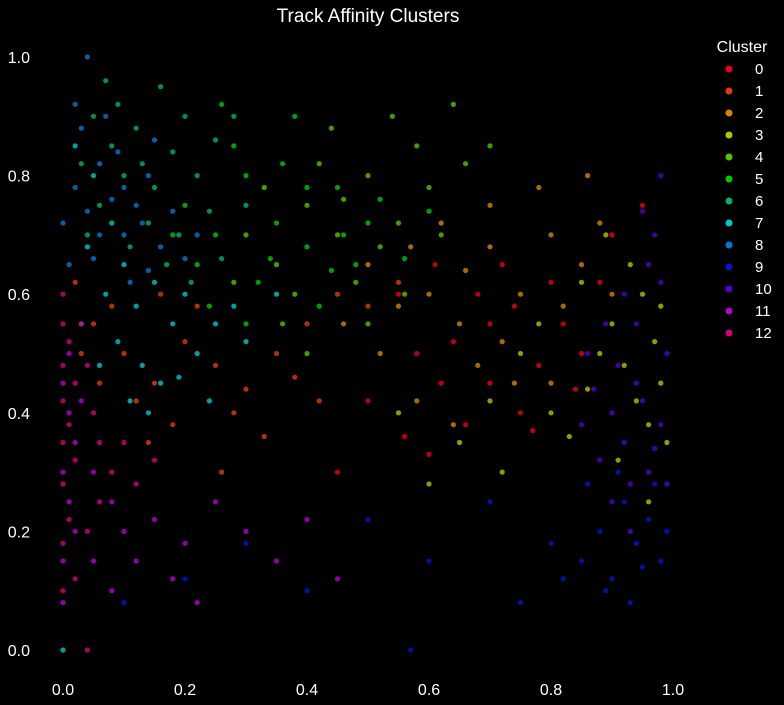 The height and width of the screenshot is (705, 784). I want to click on legend-entry-0: 0, so click(744, 69).